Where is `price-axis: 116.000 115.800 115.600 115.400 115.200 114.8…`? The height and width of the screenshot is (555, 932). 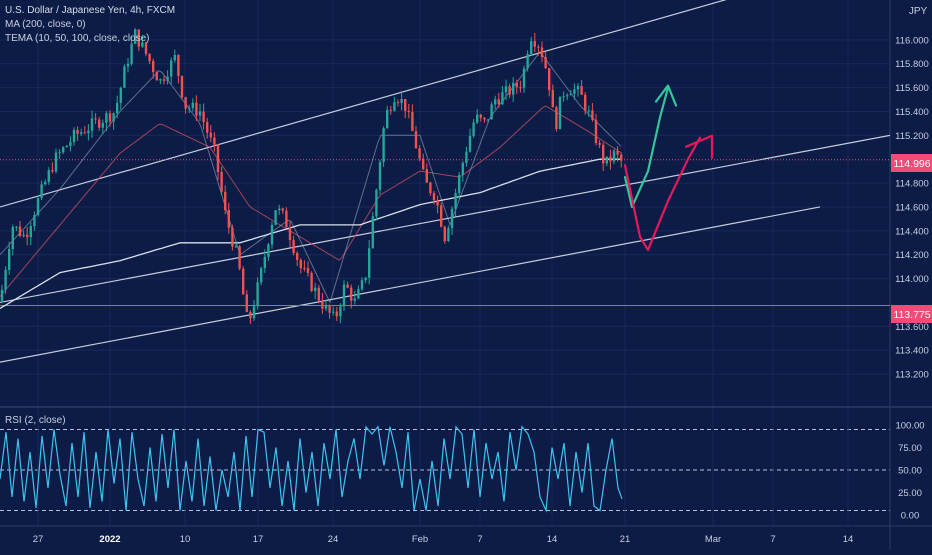 price-axis: 116.000 115.800 115.600 115.400 115.200 114.8… is located at coordinates (912, 207).